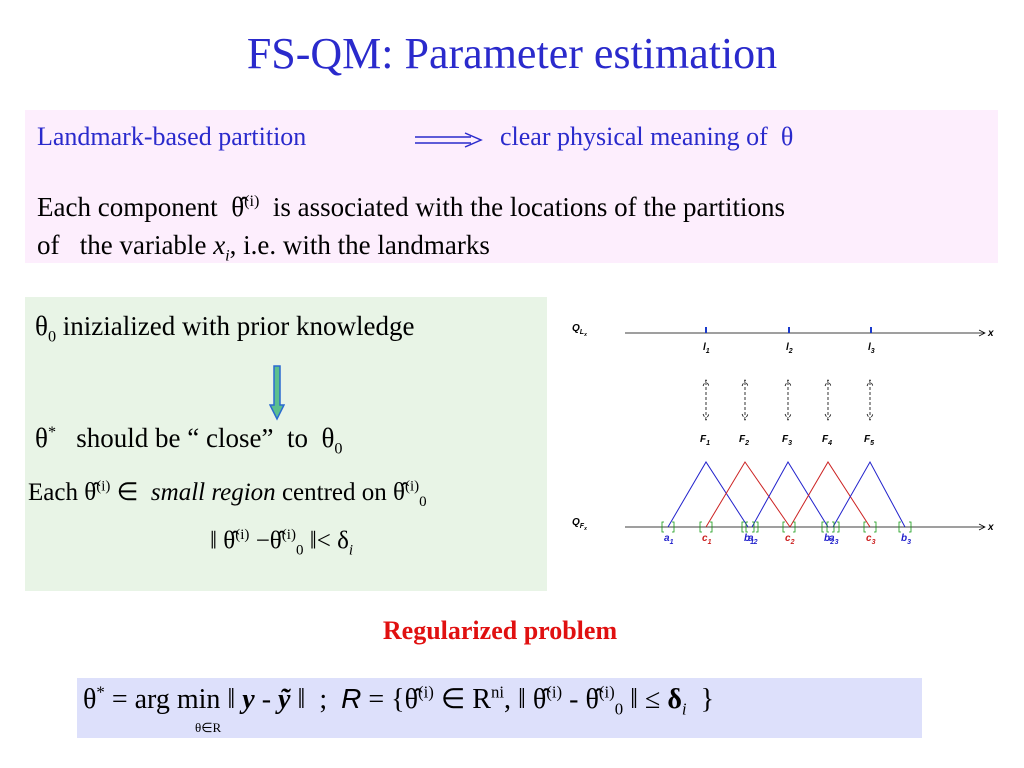 Image resolution: width=1024 pixels, height=768 pixels. I want to click on label-main: b, so click(827, 538).